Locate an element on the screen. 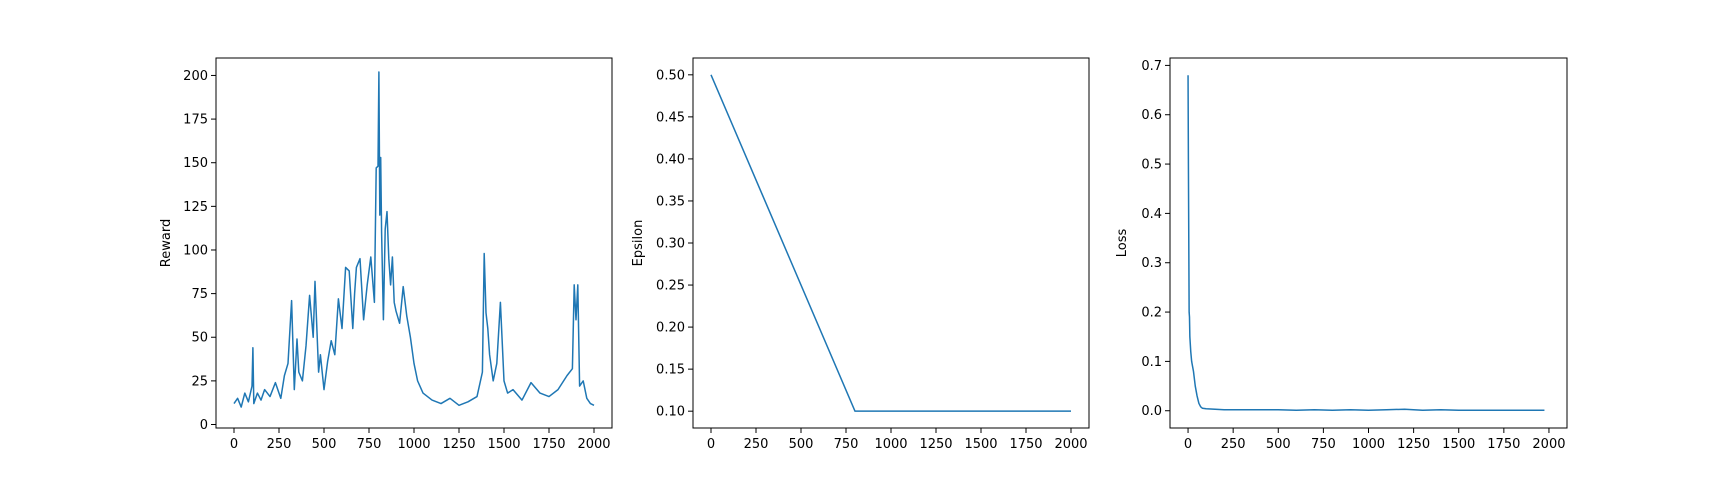 The width and height of the screenshot is (1729, 480). epsilon-x-tick-label: 1000 is located at coordinates (890, 444).